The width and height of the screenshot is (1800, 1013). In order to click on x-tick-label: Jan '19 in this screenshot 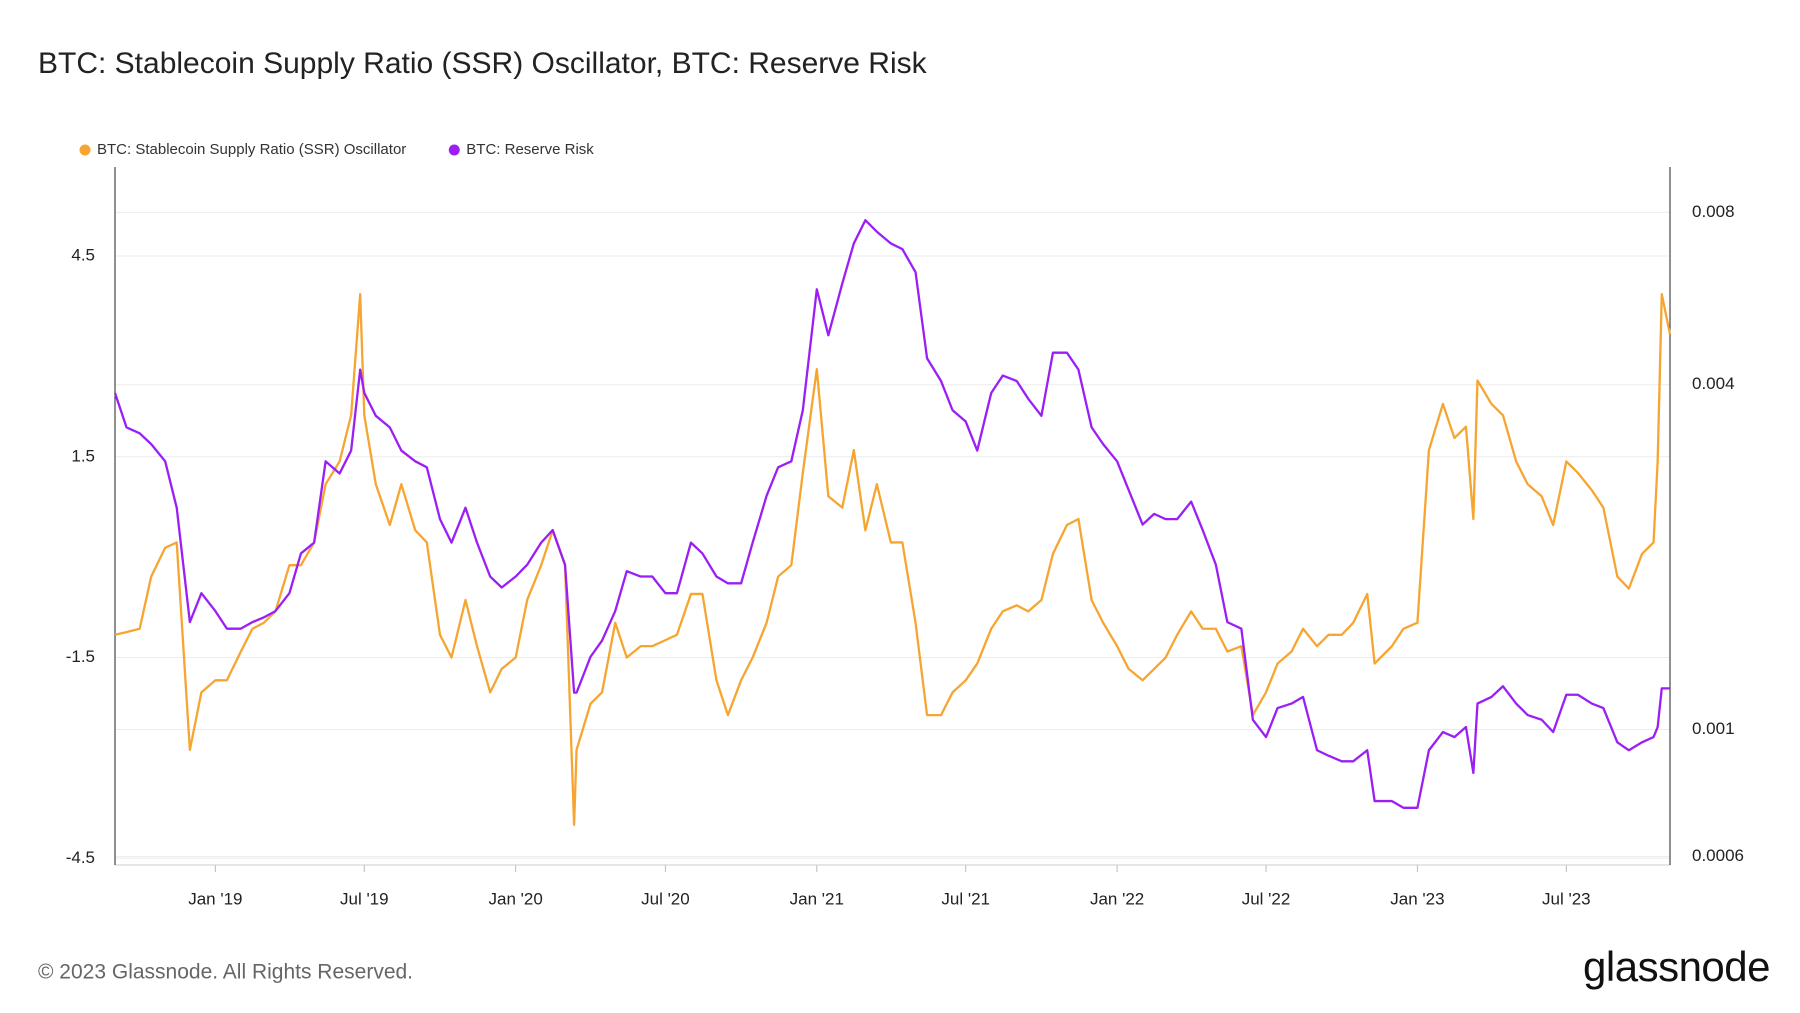, I will do `click(215, 898)`.